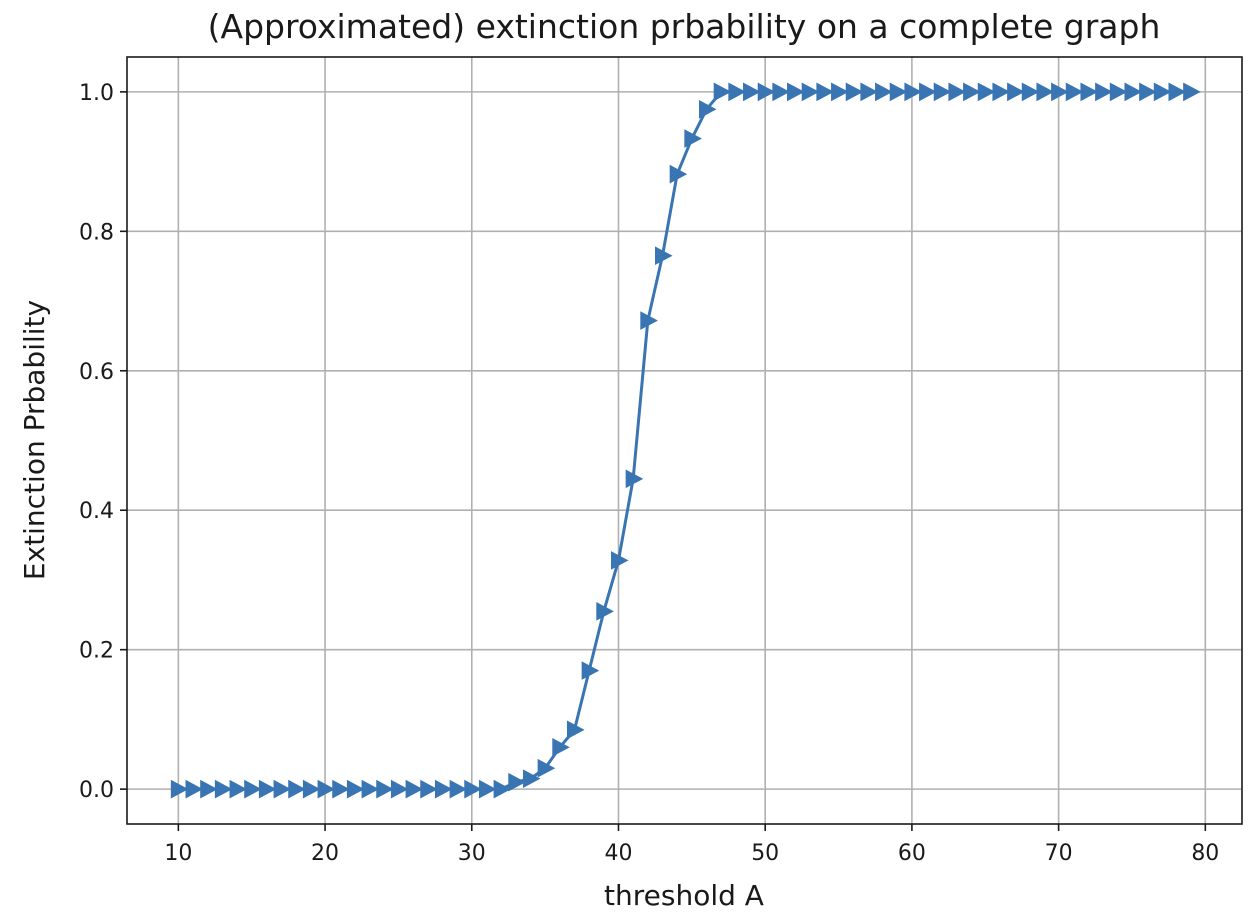 This screenshot has width=1256, height=918. I want to click on y-axis-label: Extinction Prbability, so click(34, 440).